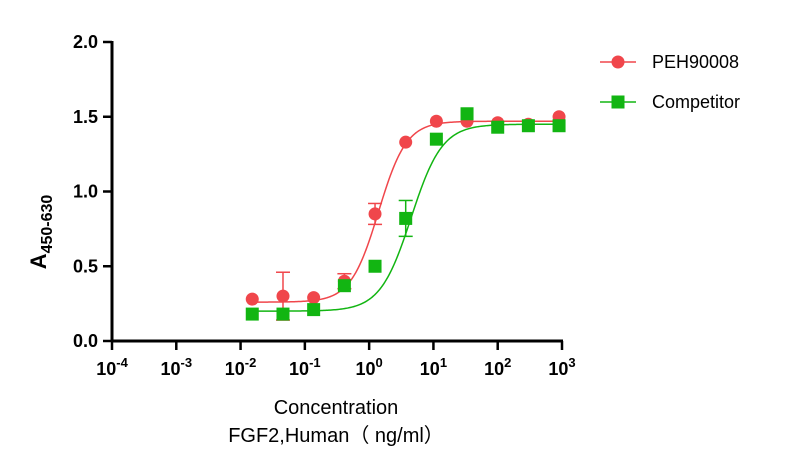 This screenshot has height=471, width=796. I want to click on x-tick-label: 10¹, so click(433, 367).